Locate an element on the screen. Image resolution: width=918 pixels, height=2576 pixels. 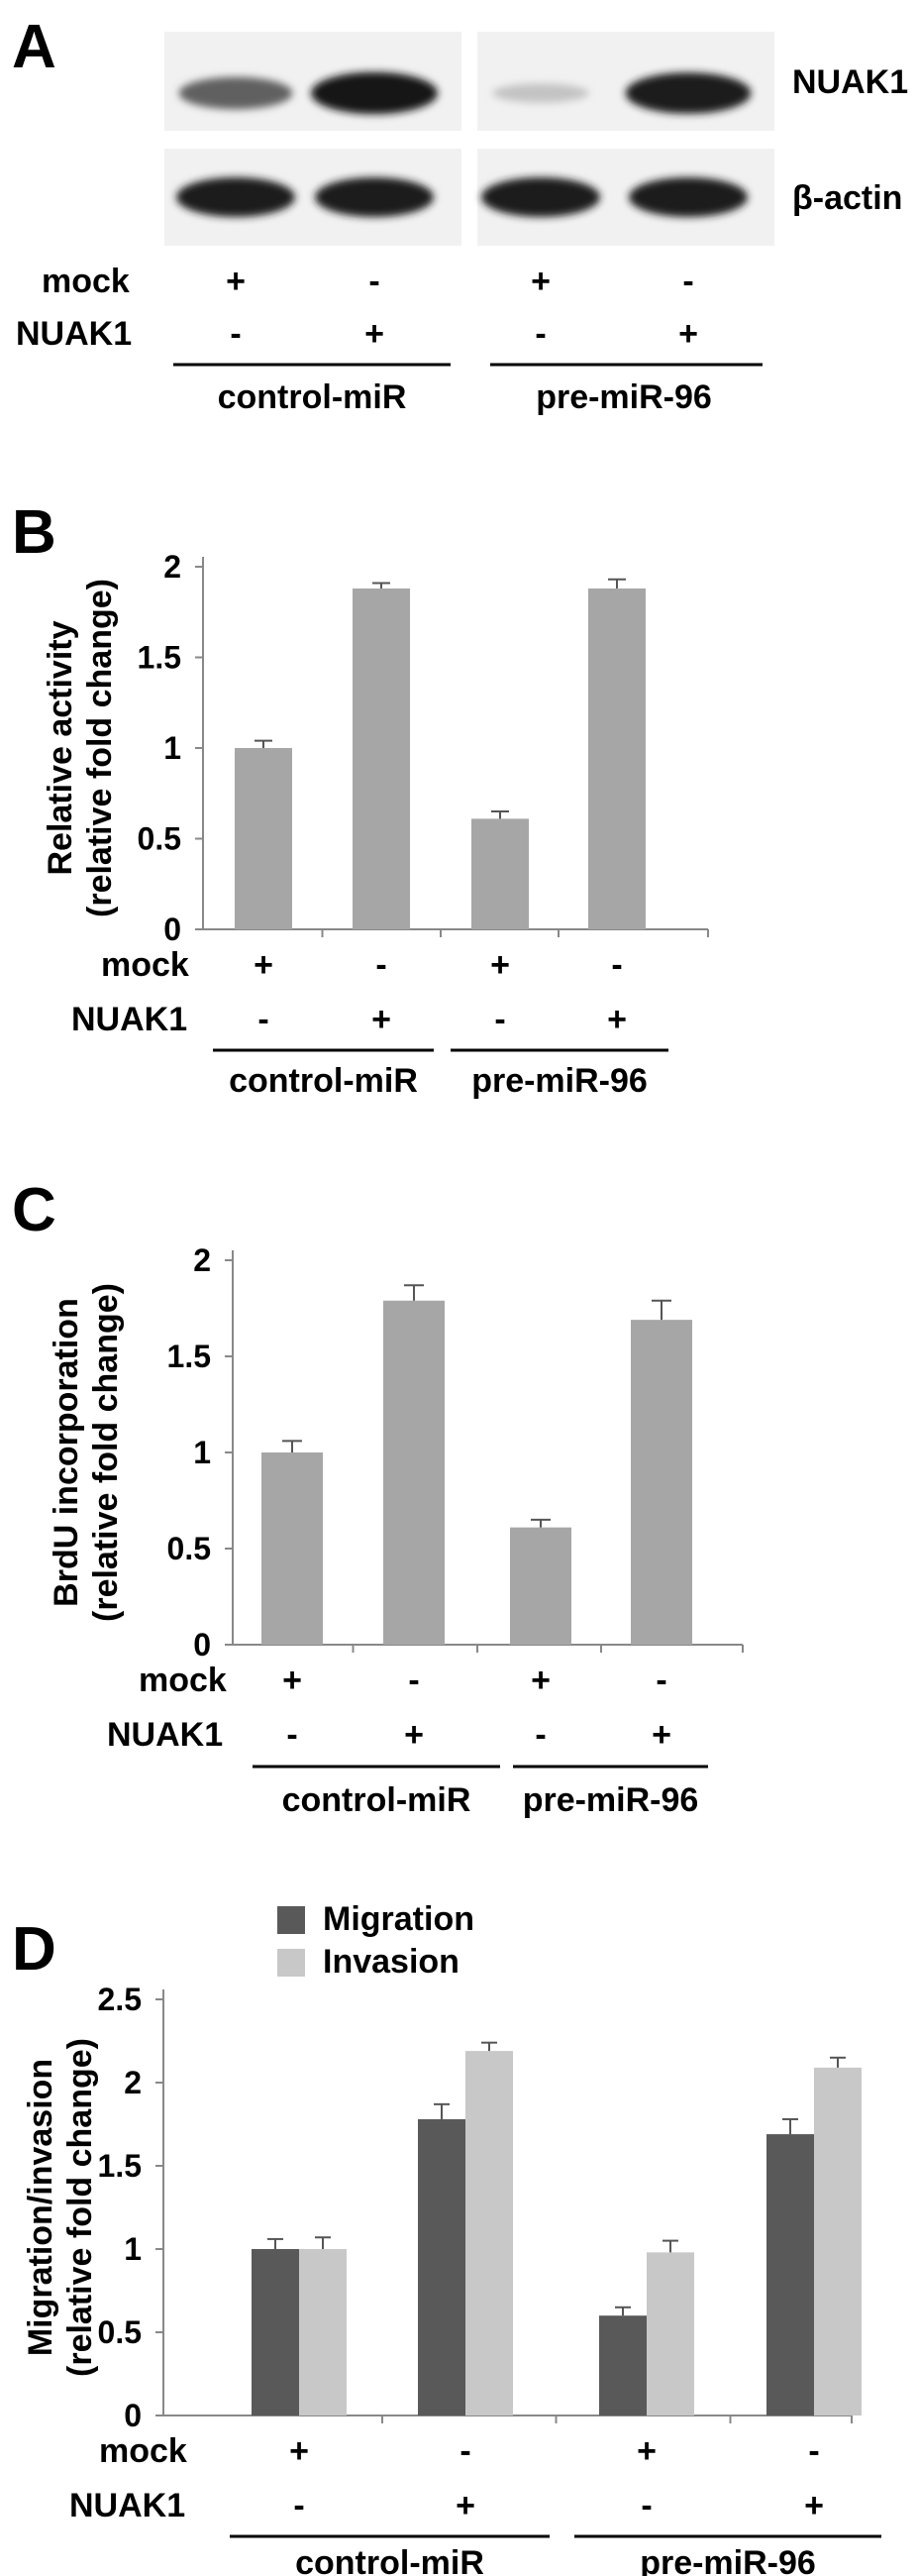
band-label: β-actin is located at coordinates (847, 198).